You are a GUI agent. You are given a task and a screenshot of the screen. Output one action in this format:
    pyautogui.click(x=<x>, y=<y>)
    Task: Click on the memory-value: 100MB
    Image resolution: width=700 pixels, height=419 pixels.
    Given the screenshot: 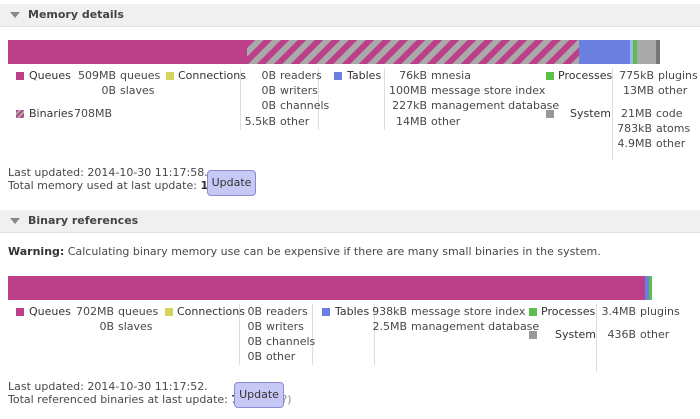 What is the action you would take?
    pyautogui.click(x=407, y=90)
    